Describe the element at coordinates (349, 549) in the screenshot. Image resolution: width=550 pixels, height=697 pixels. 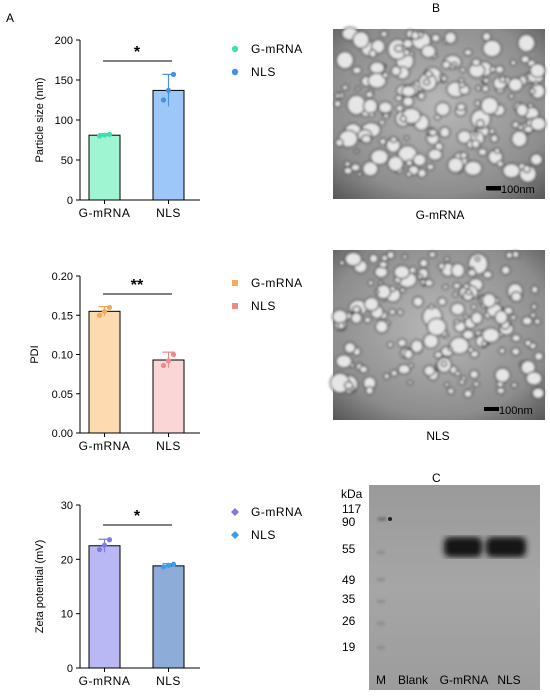
I see `blot-marker-label: 55` at that location.